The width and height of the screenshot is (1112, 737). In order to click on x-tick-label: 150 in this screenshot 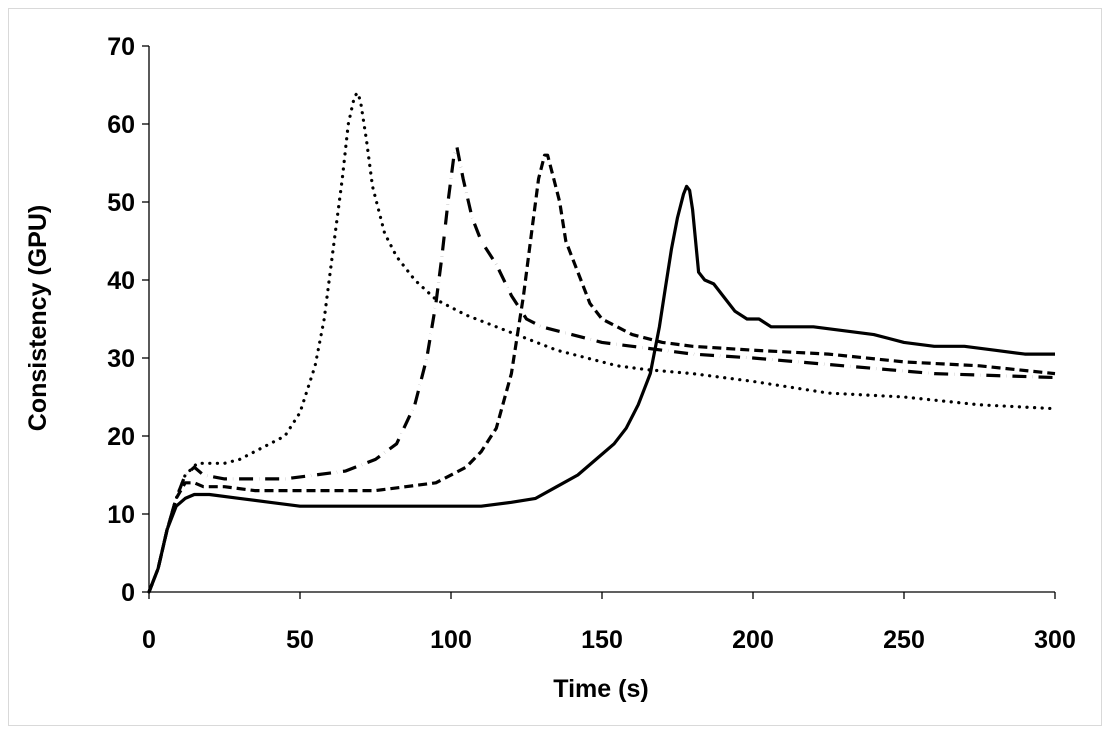, I will do `click(602, 640)`.